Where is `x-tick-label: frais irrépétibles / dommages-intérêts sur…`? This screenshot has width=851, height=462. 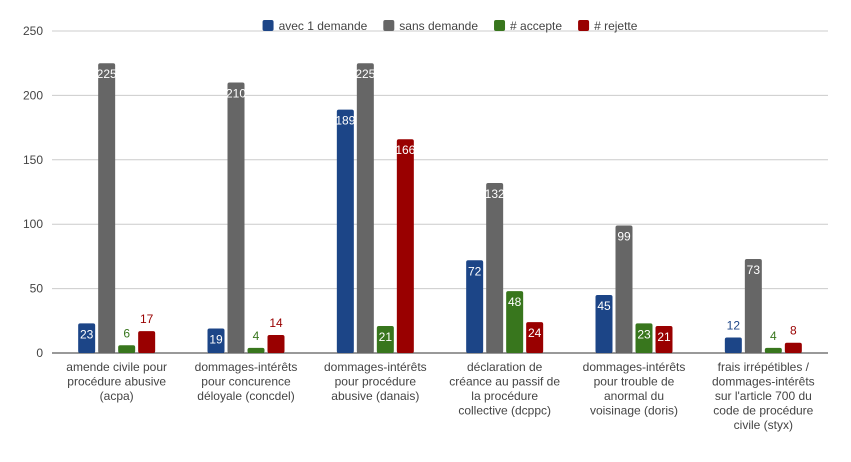
x-tick-label: frais irrépétibles / dommages-intérêts sur… is located at coordinates (763, 396).